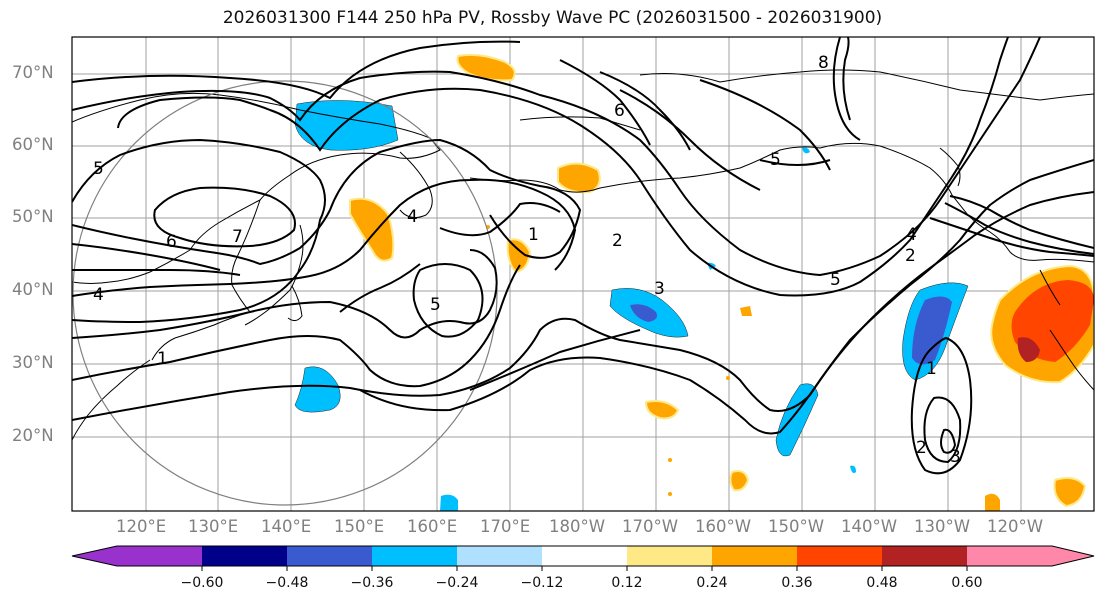  Describe the element at coordinates (33, 216) in the screenshot. I see `lat-label: 50°N` at that location.